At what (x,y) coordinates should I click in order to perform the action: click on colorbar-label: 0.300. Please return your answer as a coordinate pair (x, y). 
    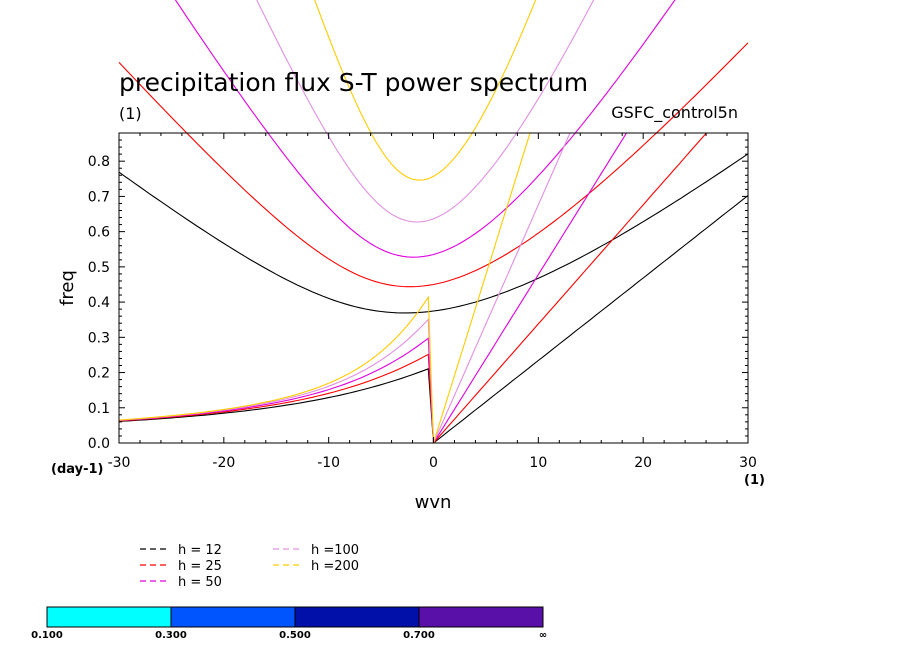
    Looking at the image, I should click on (171, 635).